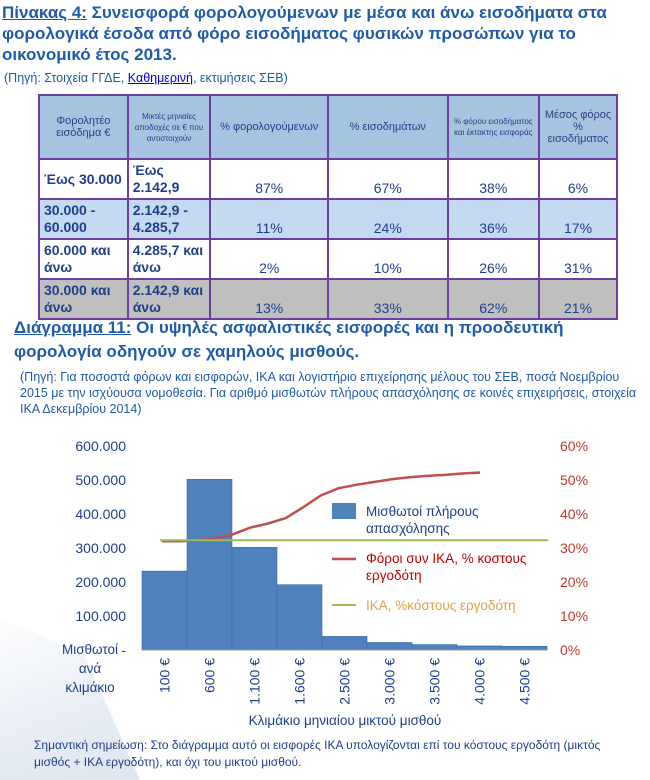  What do you see at coordinates (390, 681) in the screenshot?
I see `x-tick-label: 3.000 €` at bounding box center [390, 681].